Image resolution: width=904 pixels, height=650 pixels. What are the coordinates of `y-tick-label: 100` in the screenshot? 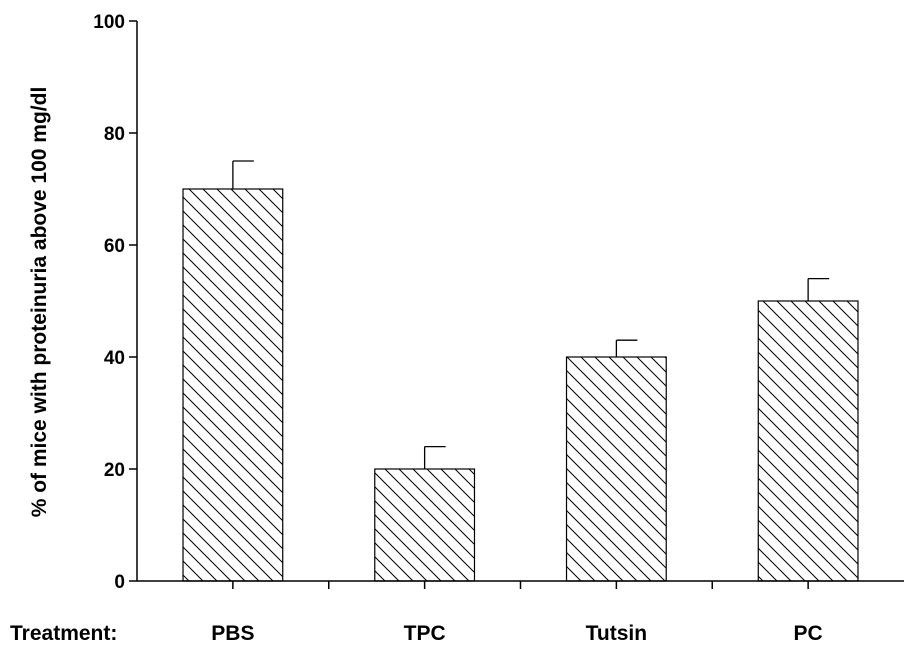 It's located at (109, 22).